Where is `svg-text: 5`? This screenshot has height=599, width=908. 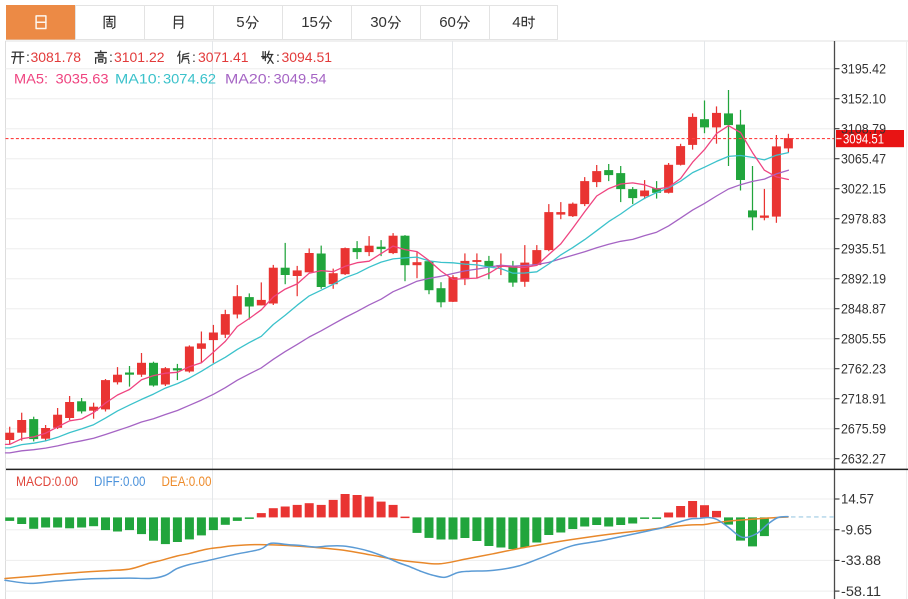 svg-text: 5 is located at coordinates (240, 22).